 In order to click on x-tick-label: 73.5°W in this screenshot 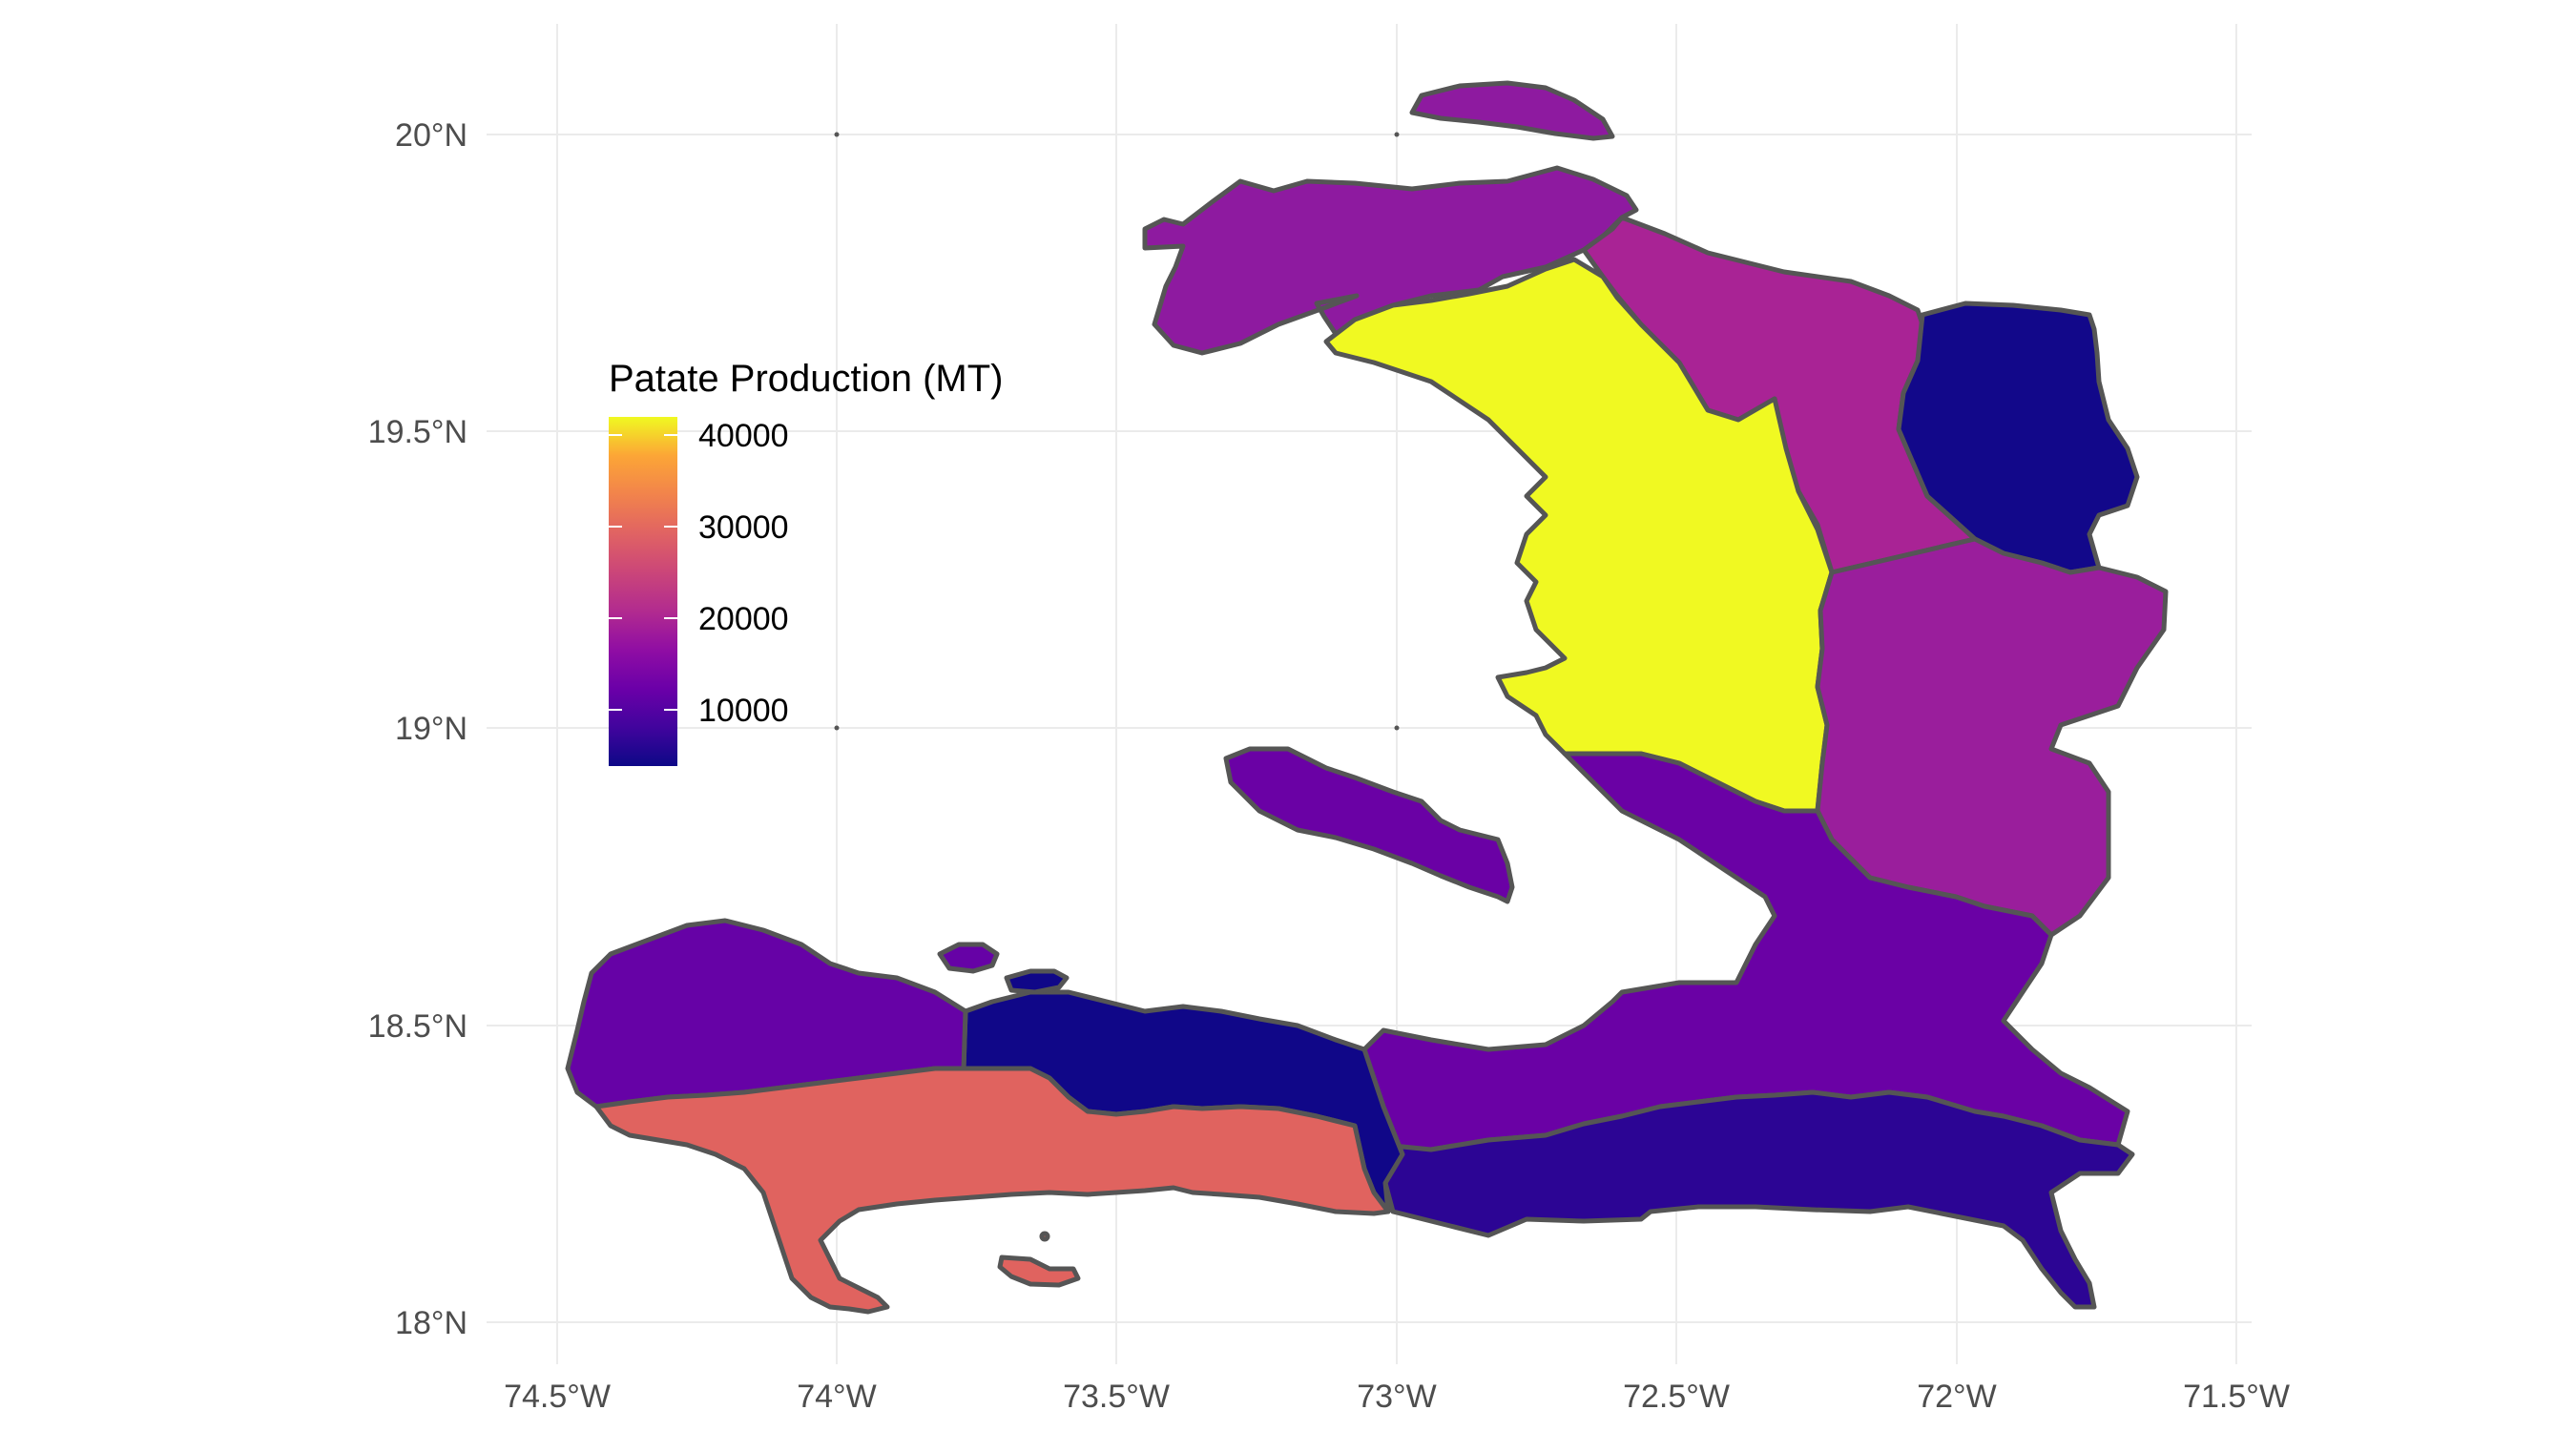, I will do `click(1116, 1397)`.